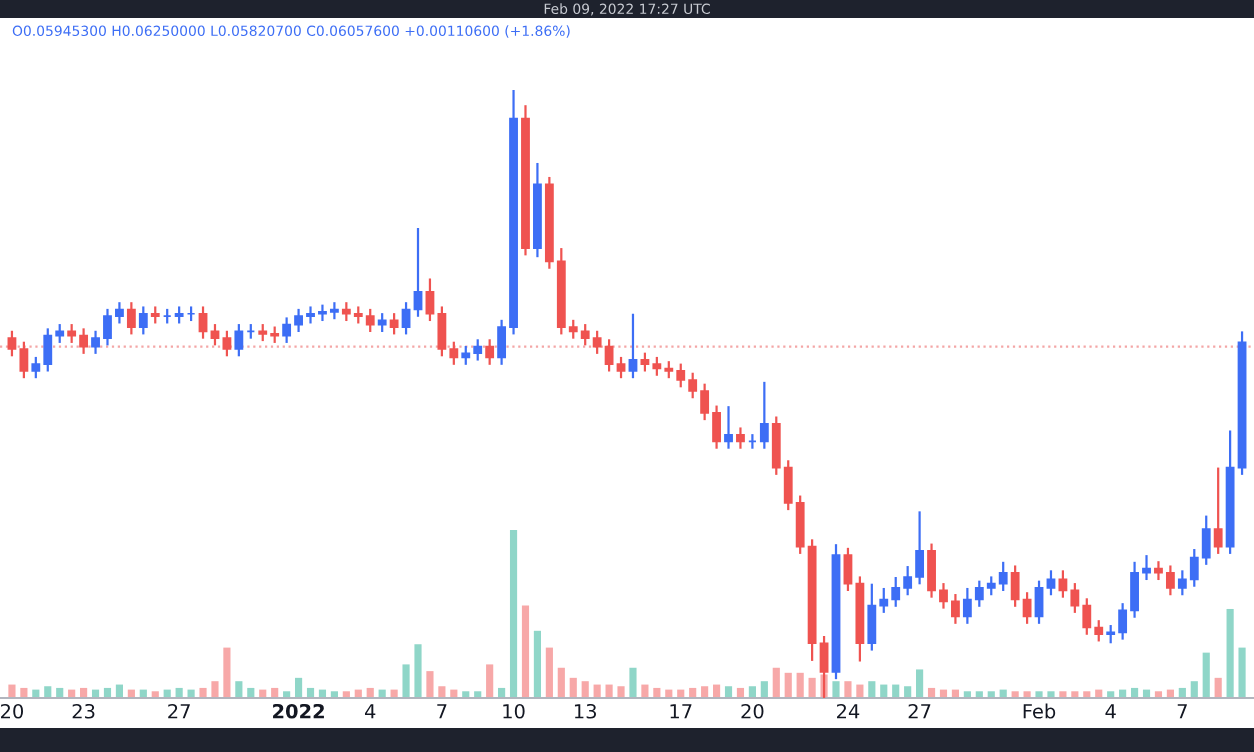 The image size is (1254, 752). Describe the element at coordinates (1039, 711) in the screenshot. I see `x-tick-label: Feb` at that location.